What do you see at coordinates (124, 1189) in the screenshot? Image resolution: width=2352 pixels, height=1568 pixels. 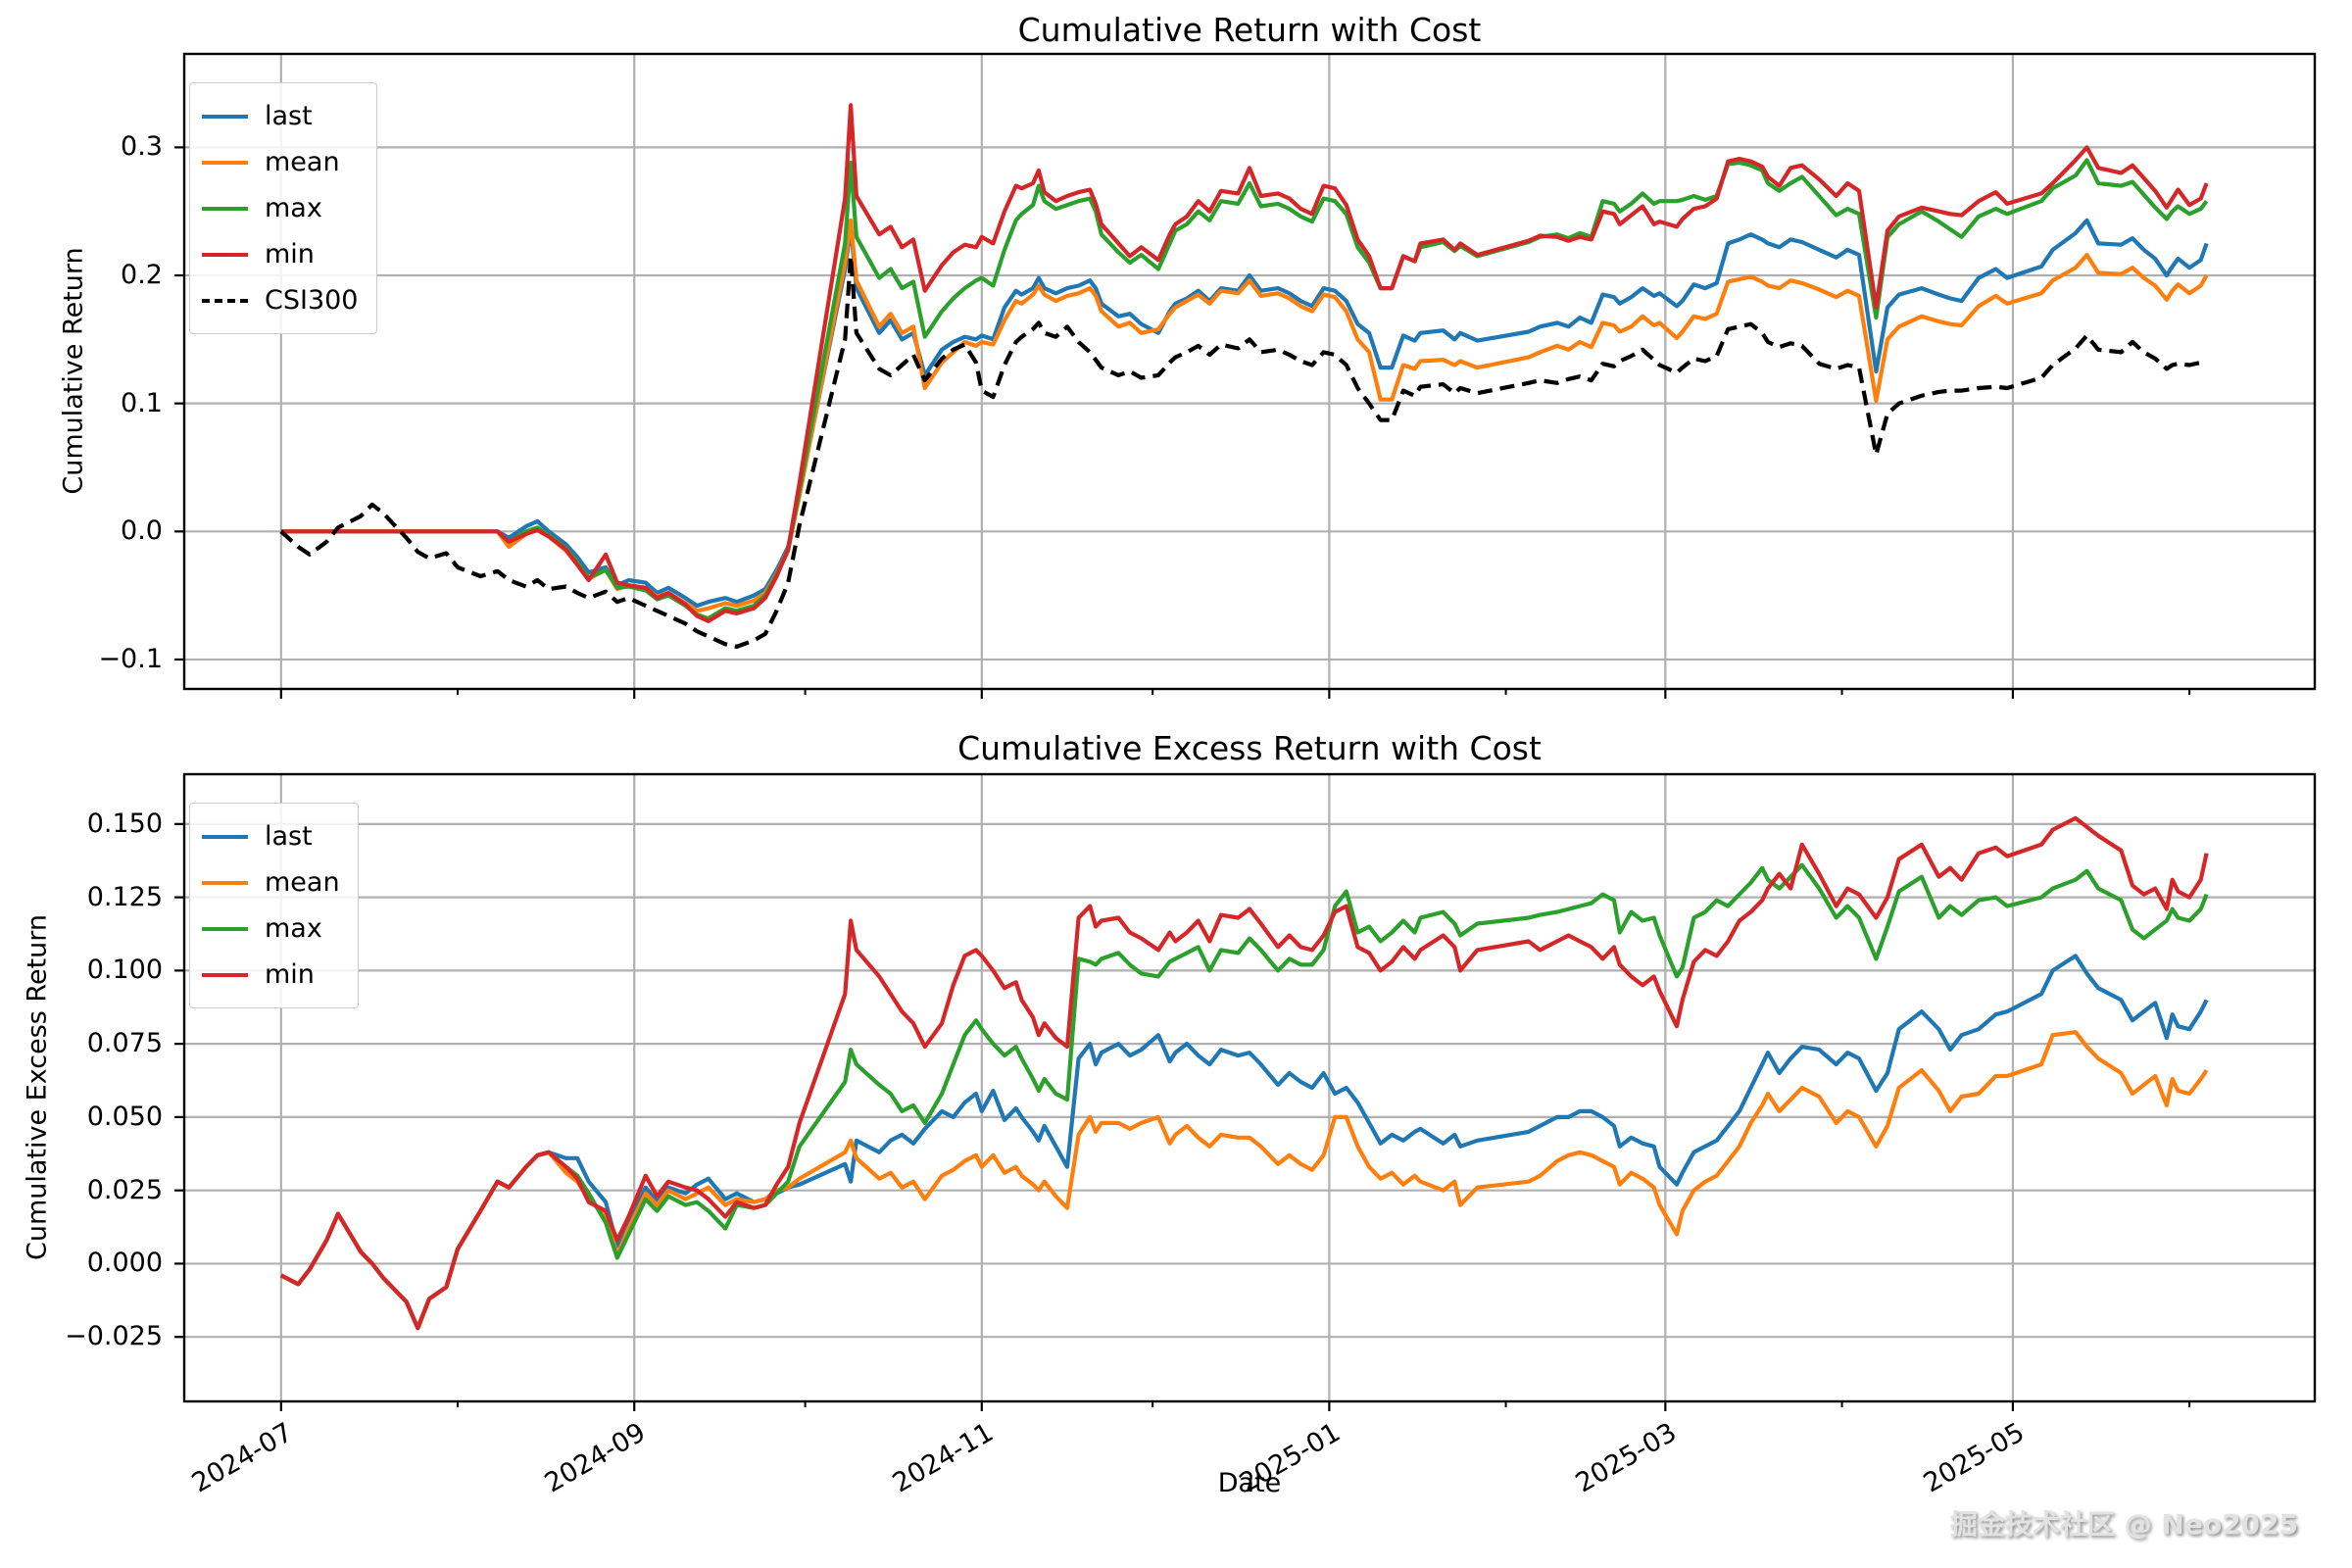 I see `y-tick-label: 0.025` at bounding box center [124, 1189].